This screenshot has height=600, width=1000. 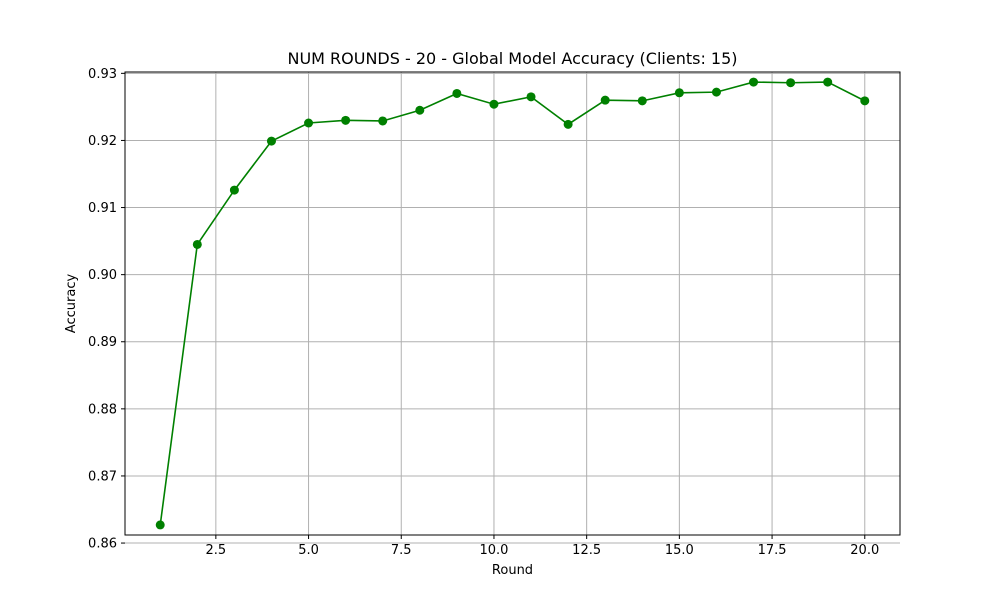 What do you see at coordinates (586, 550) in the screenshot?
I see `x-tick-label: 12.5` at bounding box center [586, 550].